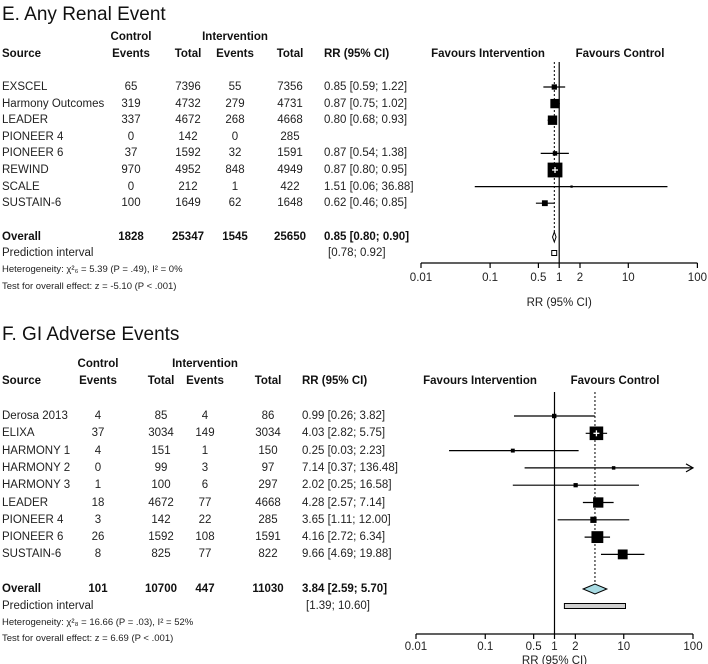 This screenshot has width=708, height=664. What do you see at coordinates (53, 103) in the screenshot?
I see `study-name: Harmony Outcomes` at bounding box center [53, 103].